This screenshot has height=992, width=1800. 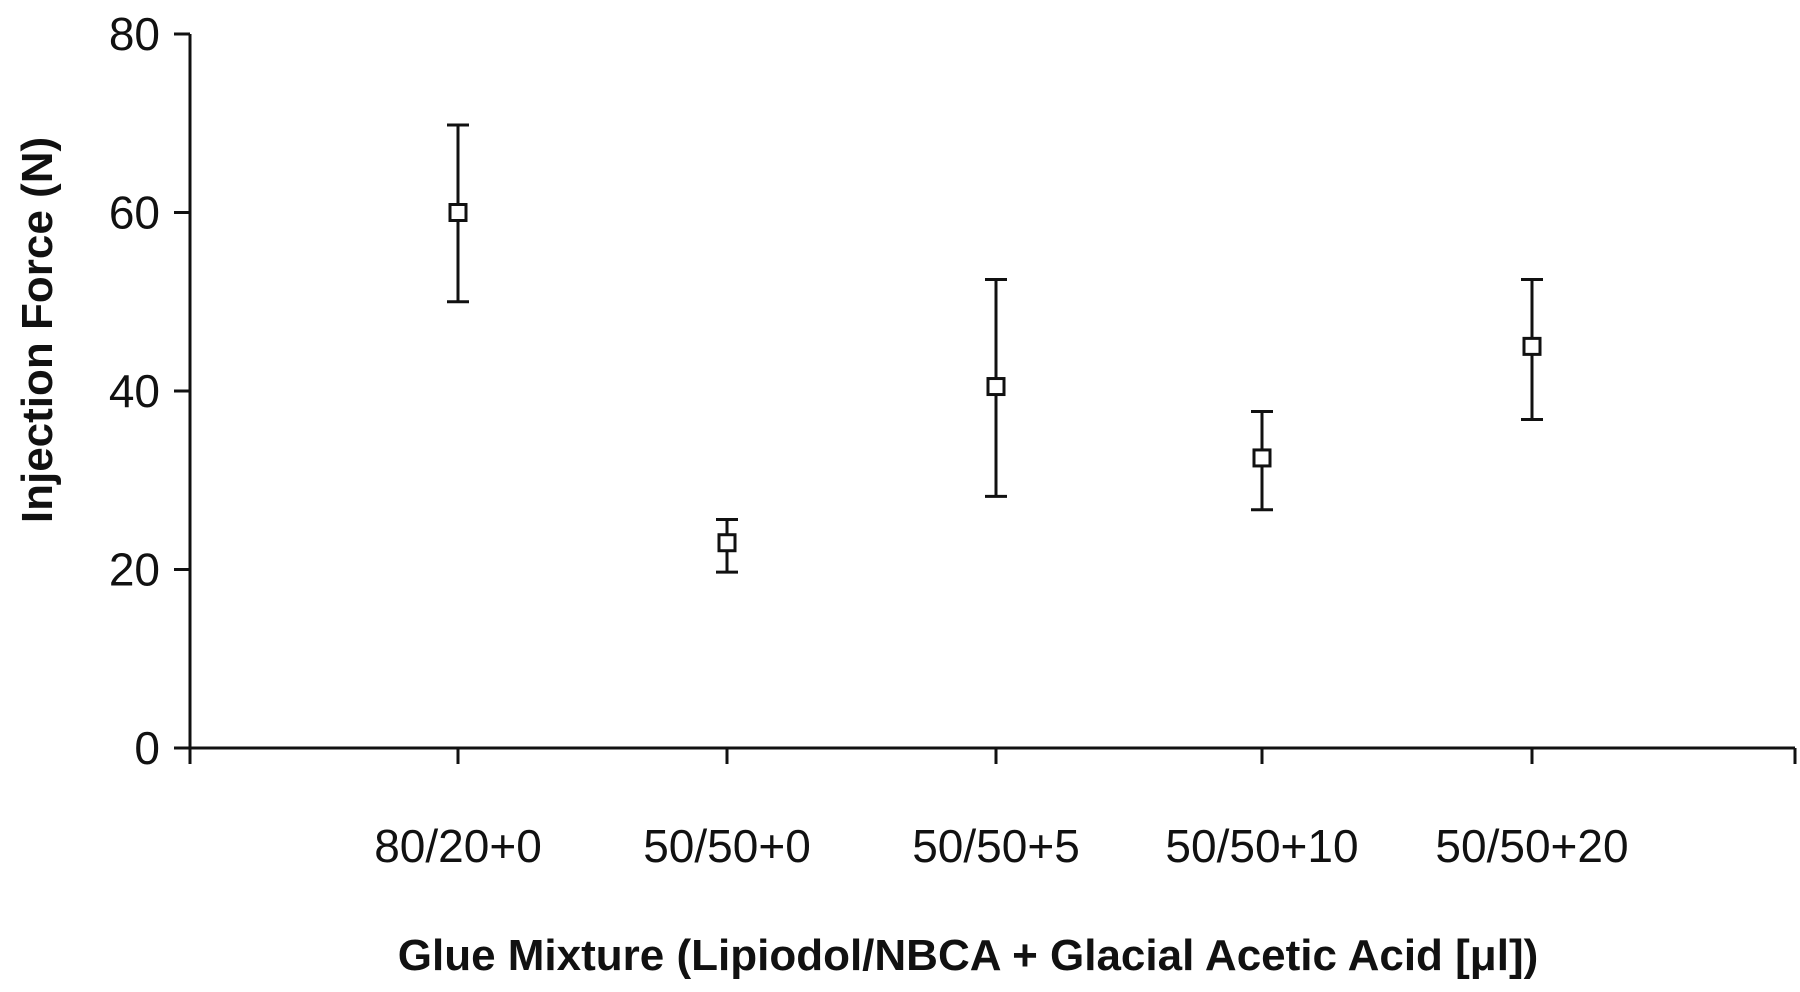 What do you see at coordinates (134, 391) in the screenshot?
I see `y-tick-label: 40` at bounding box center [134, 391].